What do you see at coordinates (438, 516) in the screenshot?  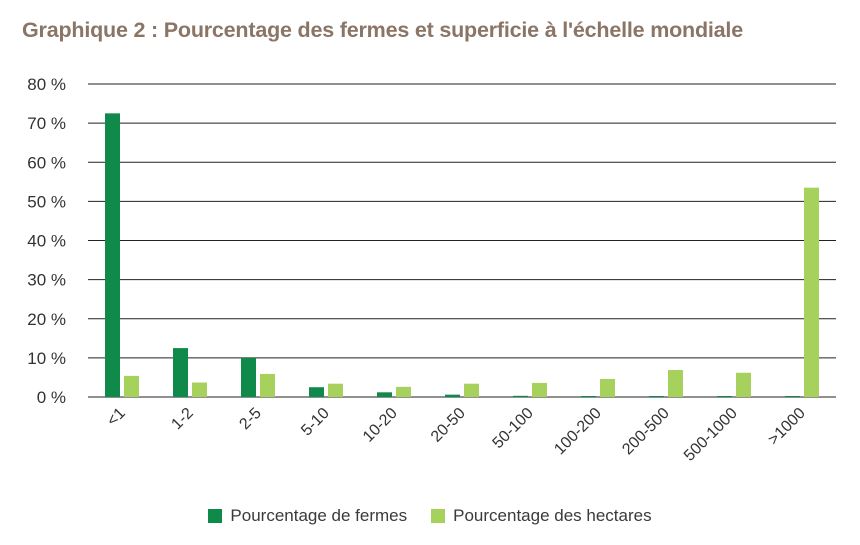 I see `legend-swatch-hectares` at bounding box center [438, 516].